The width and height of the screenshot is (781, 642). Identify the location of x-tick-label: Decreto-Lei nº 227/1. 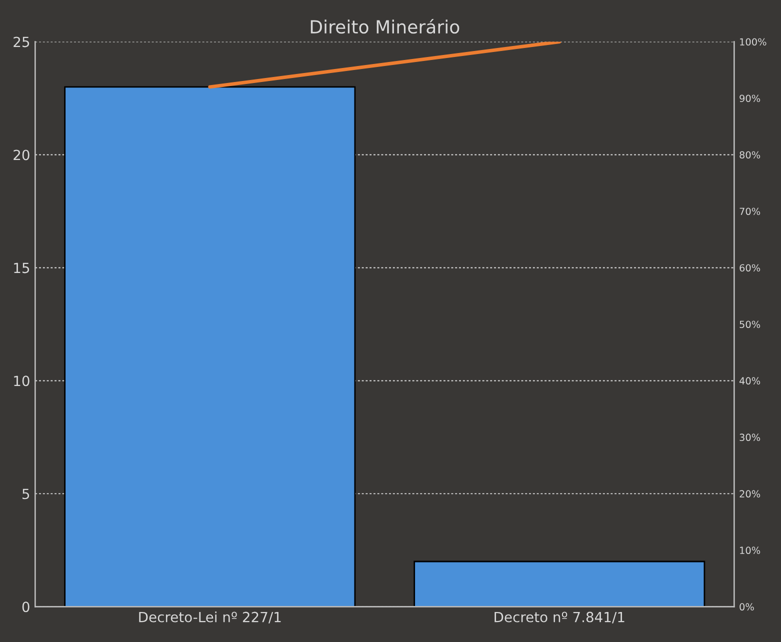
(210, 618).